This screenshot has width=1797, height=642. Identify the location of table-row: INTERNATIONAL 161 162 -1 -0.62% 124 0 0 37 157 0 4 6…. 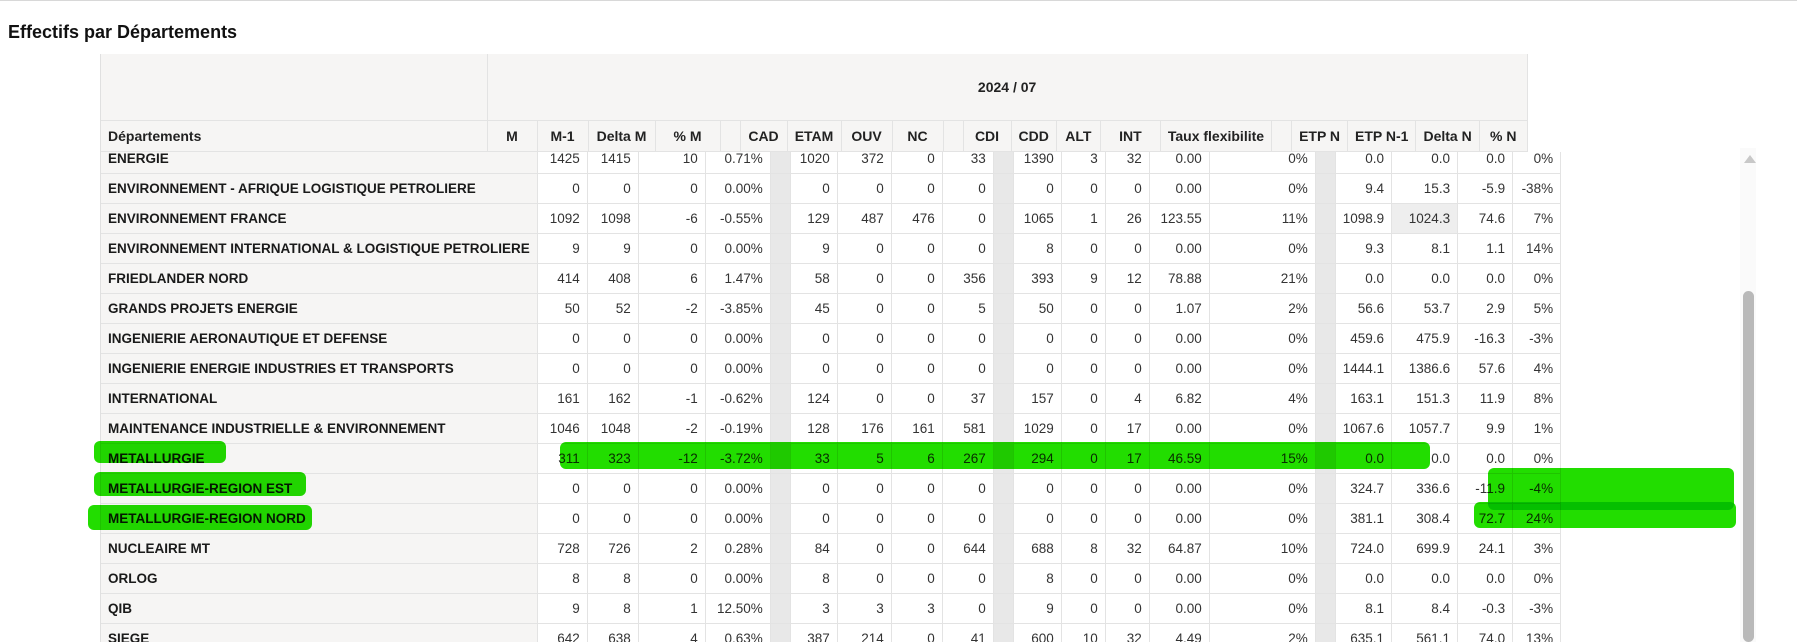
(831, 398).